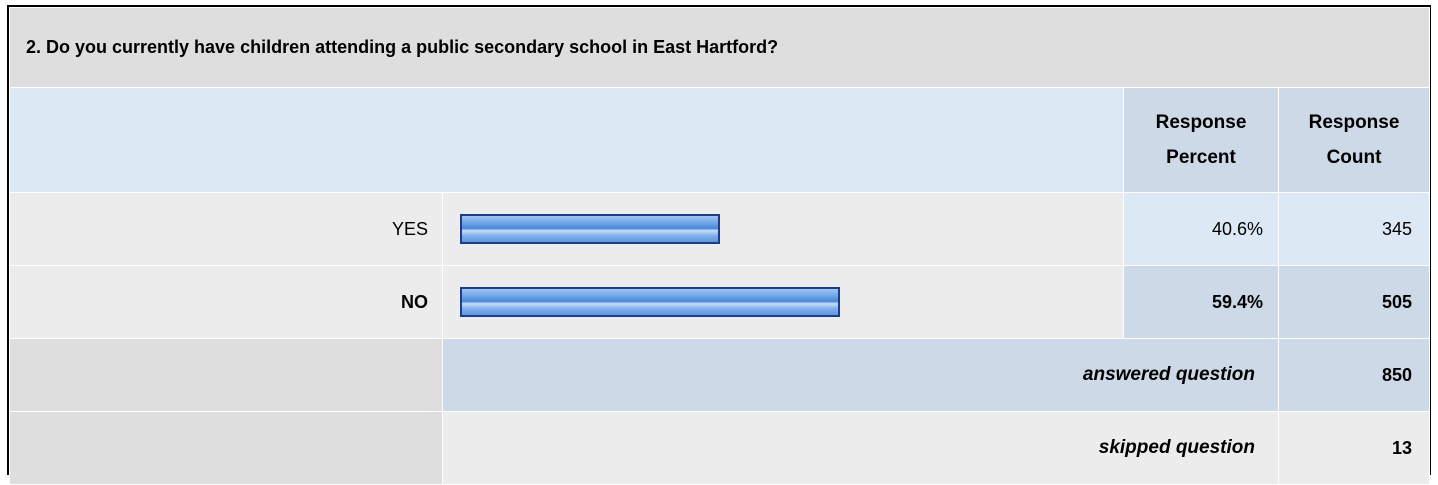  Describe the element at coordinates (860, 448) in the screenshot. I see `skipped-question-label: skipped question` at that location.